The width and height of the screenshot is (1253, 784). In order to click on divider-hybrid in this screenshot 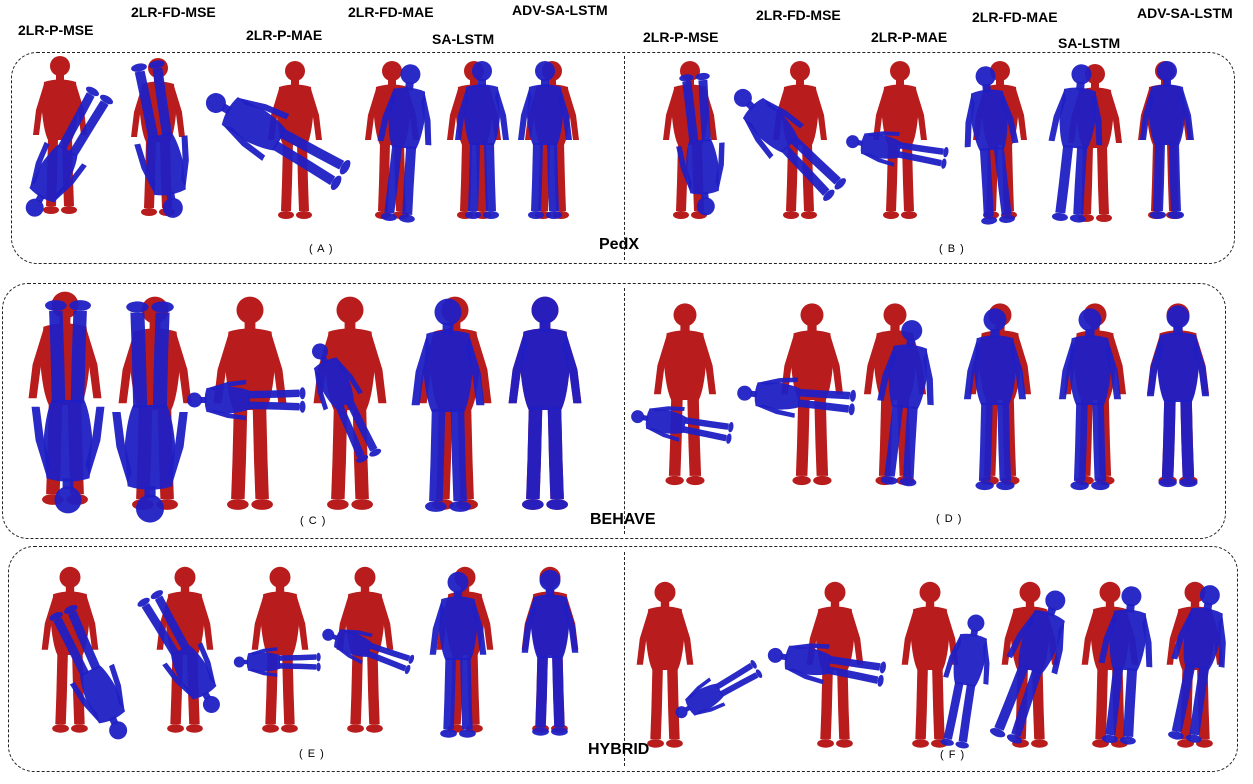, I will do `click(624, 659)`.